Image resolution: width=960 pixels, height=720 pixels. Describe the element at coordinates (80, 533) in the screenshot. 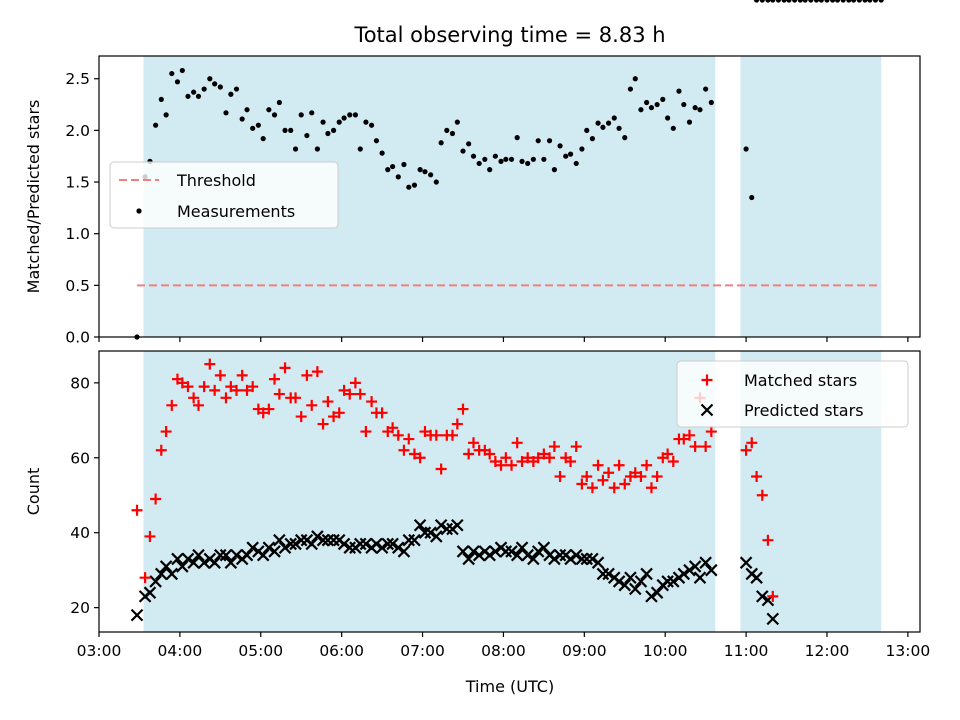

I see `y-tick-label: 40` at that location.